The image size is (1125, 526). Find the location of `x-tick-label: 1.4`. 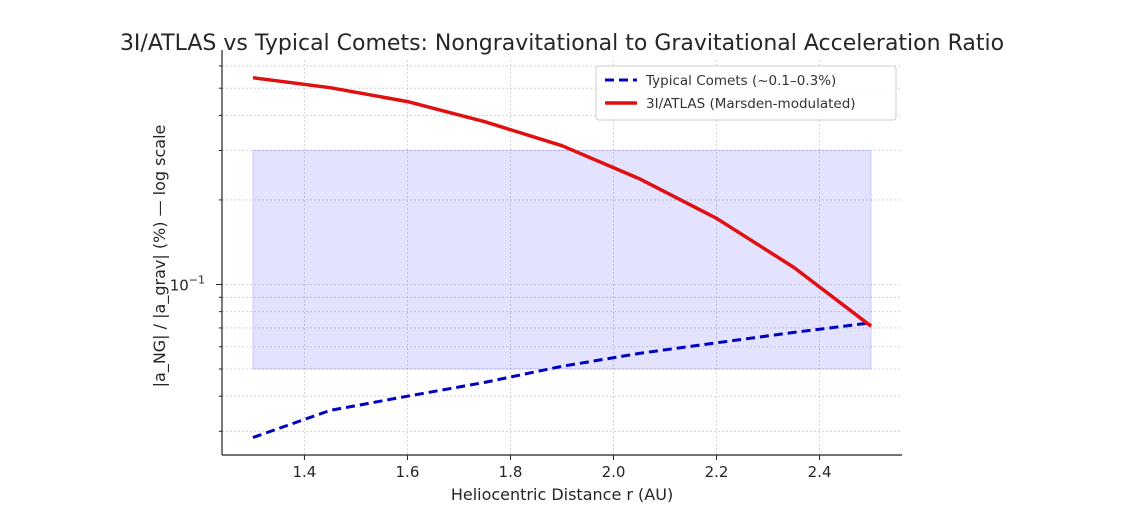

x-tick-label: 1.4 is located at coordinates (304, 472).